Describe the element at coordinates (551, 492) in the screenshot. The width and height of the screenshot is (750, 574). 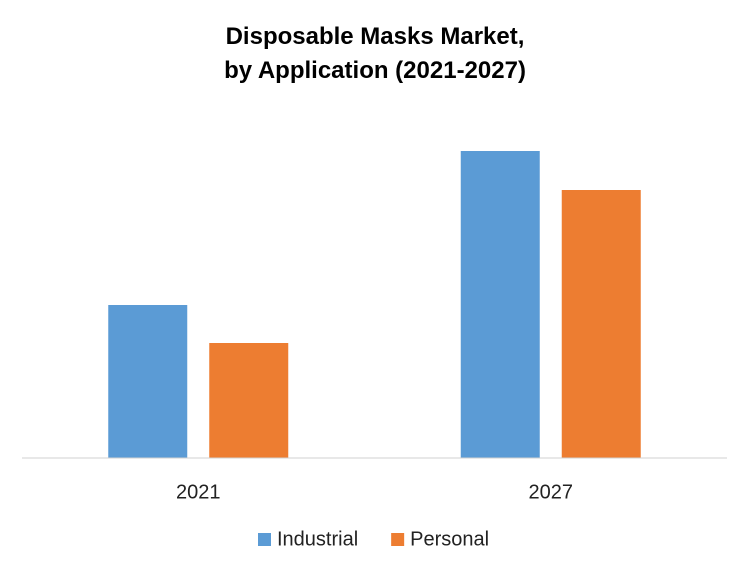
I see `x-tick-label: 2027` at that location.